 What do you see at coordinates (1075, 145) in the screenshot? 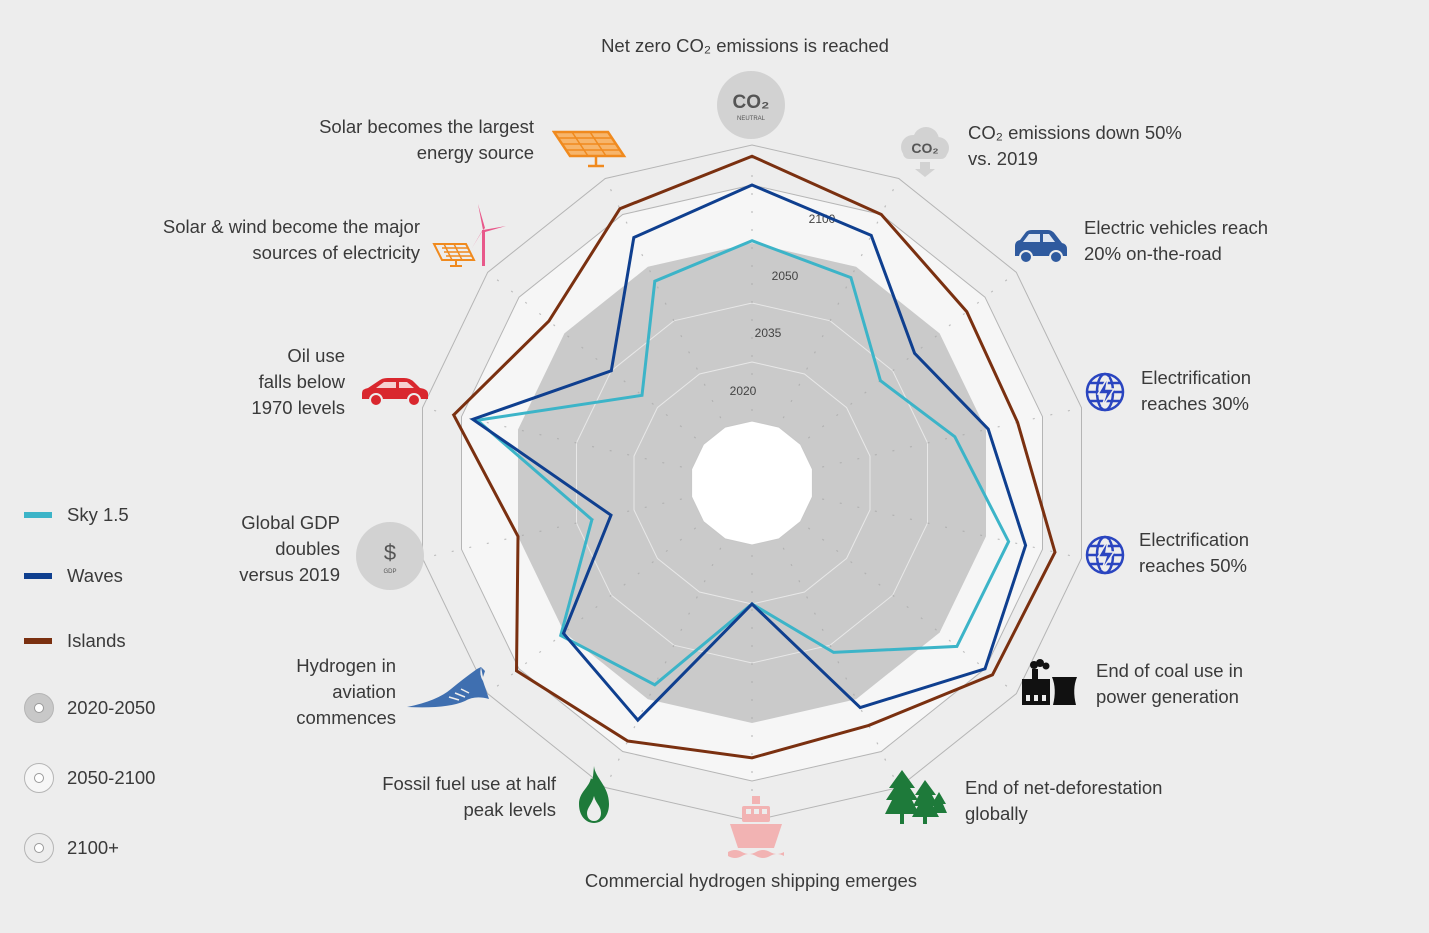
I see `axis-label-co2-half: CO₂ emissions down 50% vs. 2019` at bounding box center [1075, 145].